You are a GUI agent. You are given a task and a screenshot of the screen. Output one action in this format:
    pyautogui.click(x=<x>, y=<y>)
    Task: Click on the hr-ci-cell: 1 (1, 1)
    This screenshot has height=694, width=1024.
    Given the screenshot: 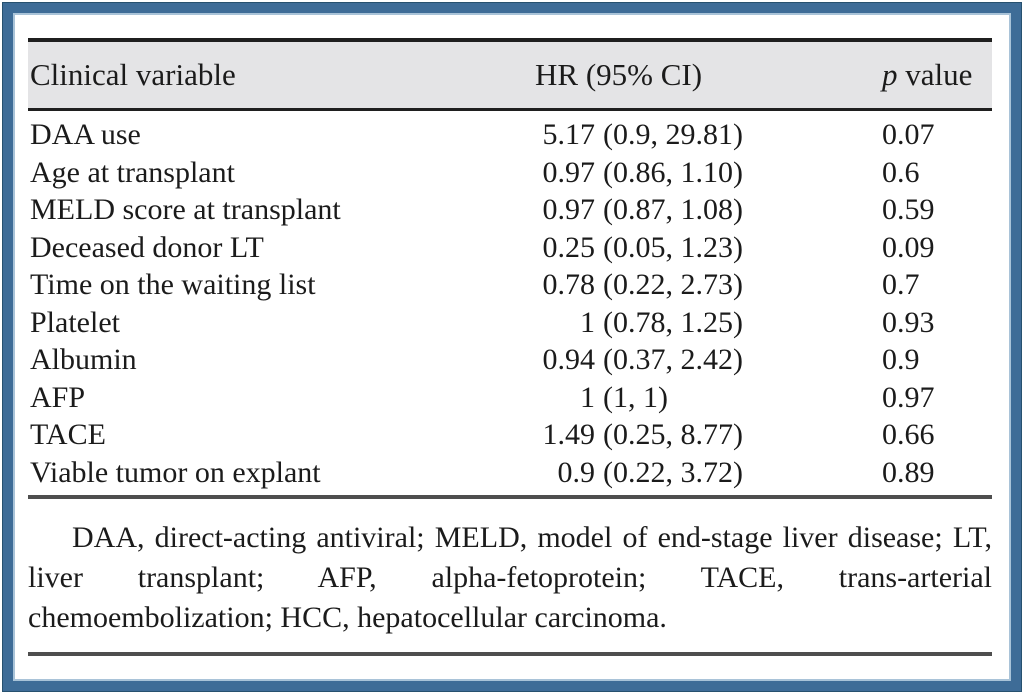 What is the action you would take?
    pyautogui.click(x=692, y=398)
    